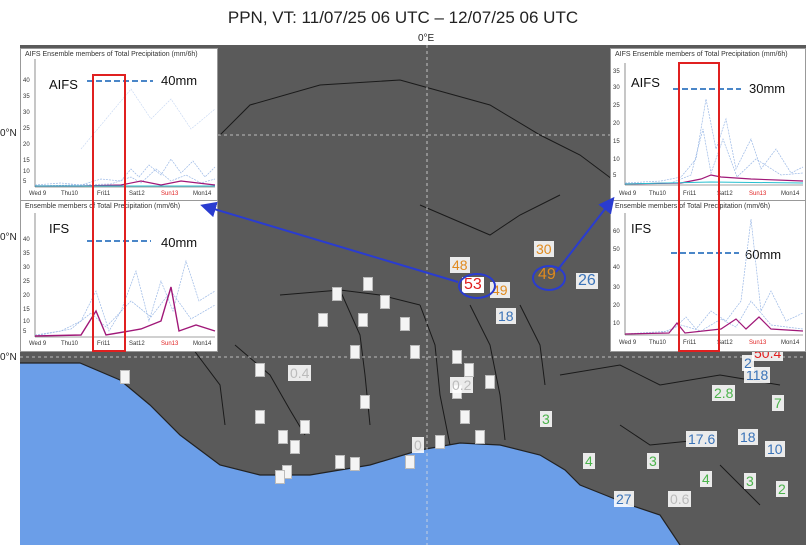  Describe the element at coordinates (587, 280) in the screenshot. I see `obs-value: 26` at that location.